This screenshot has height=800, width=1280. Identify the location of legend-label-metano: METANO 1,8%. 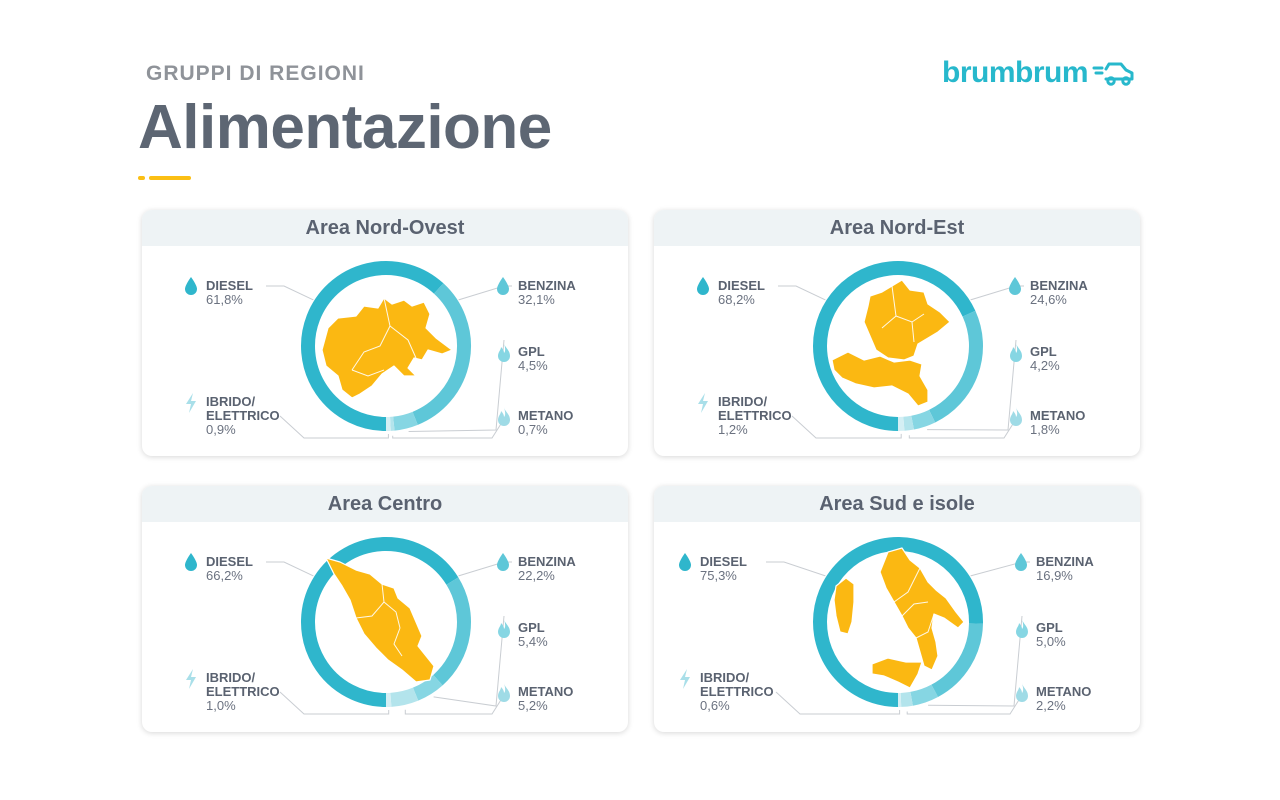
(1057, 423).